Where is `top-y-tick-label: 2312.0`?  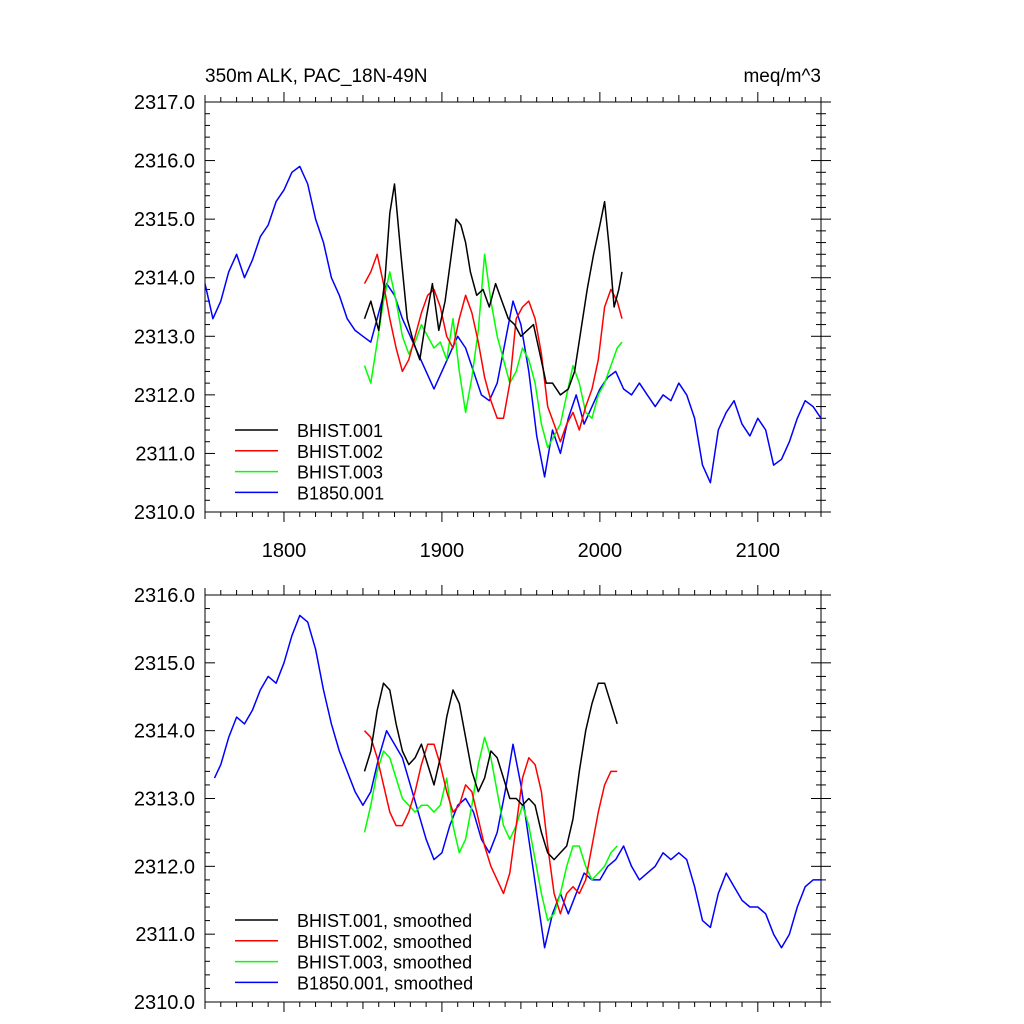
top-y-tick-label: 2312.0 is located at coordinates (164, 396).